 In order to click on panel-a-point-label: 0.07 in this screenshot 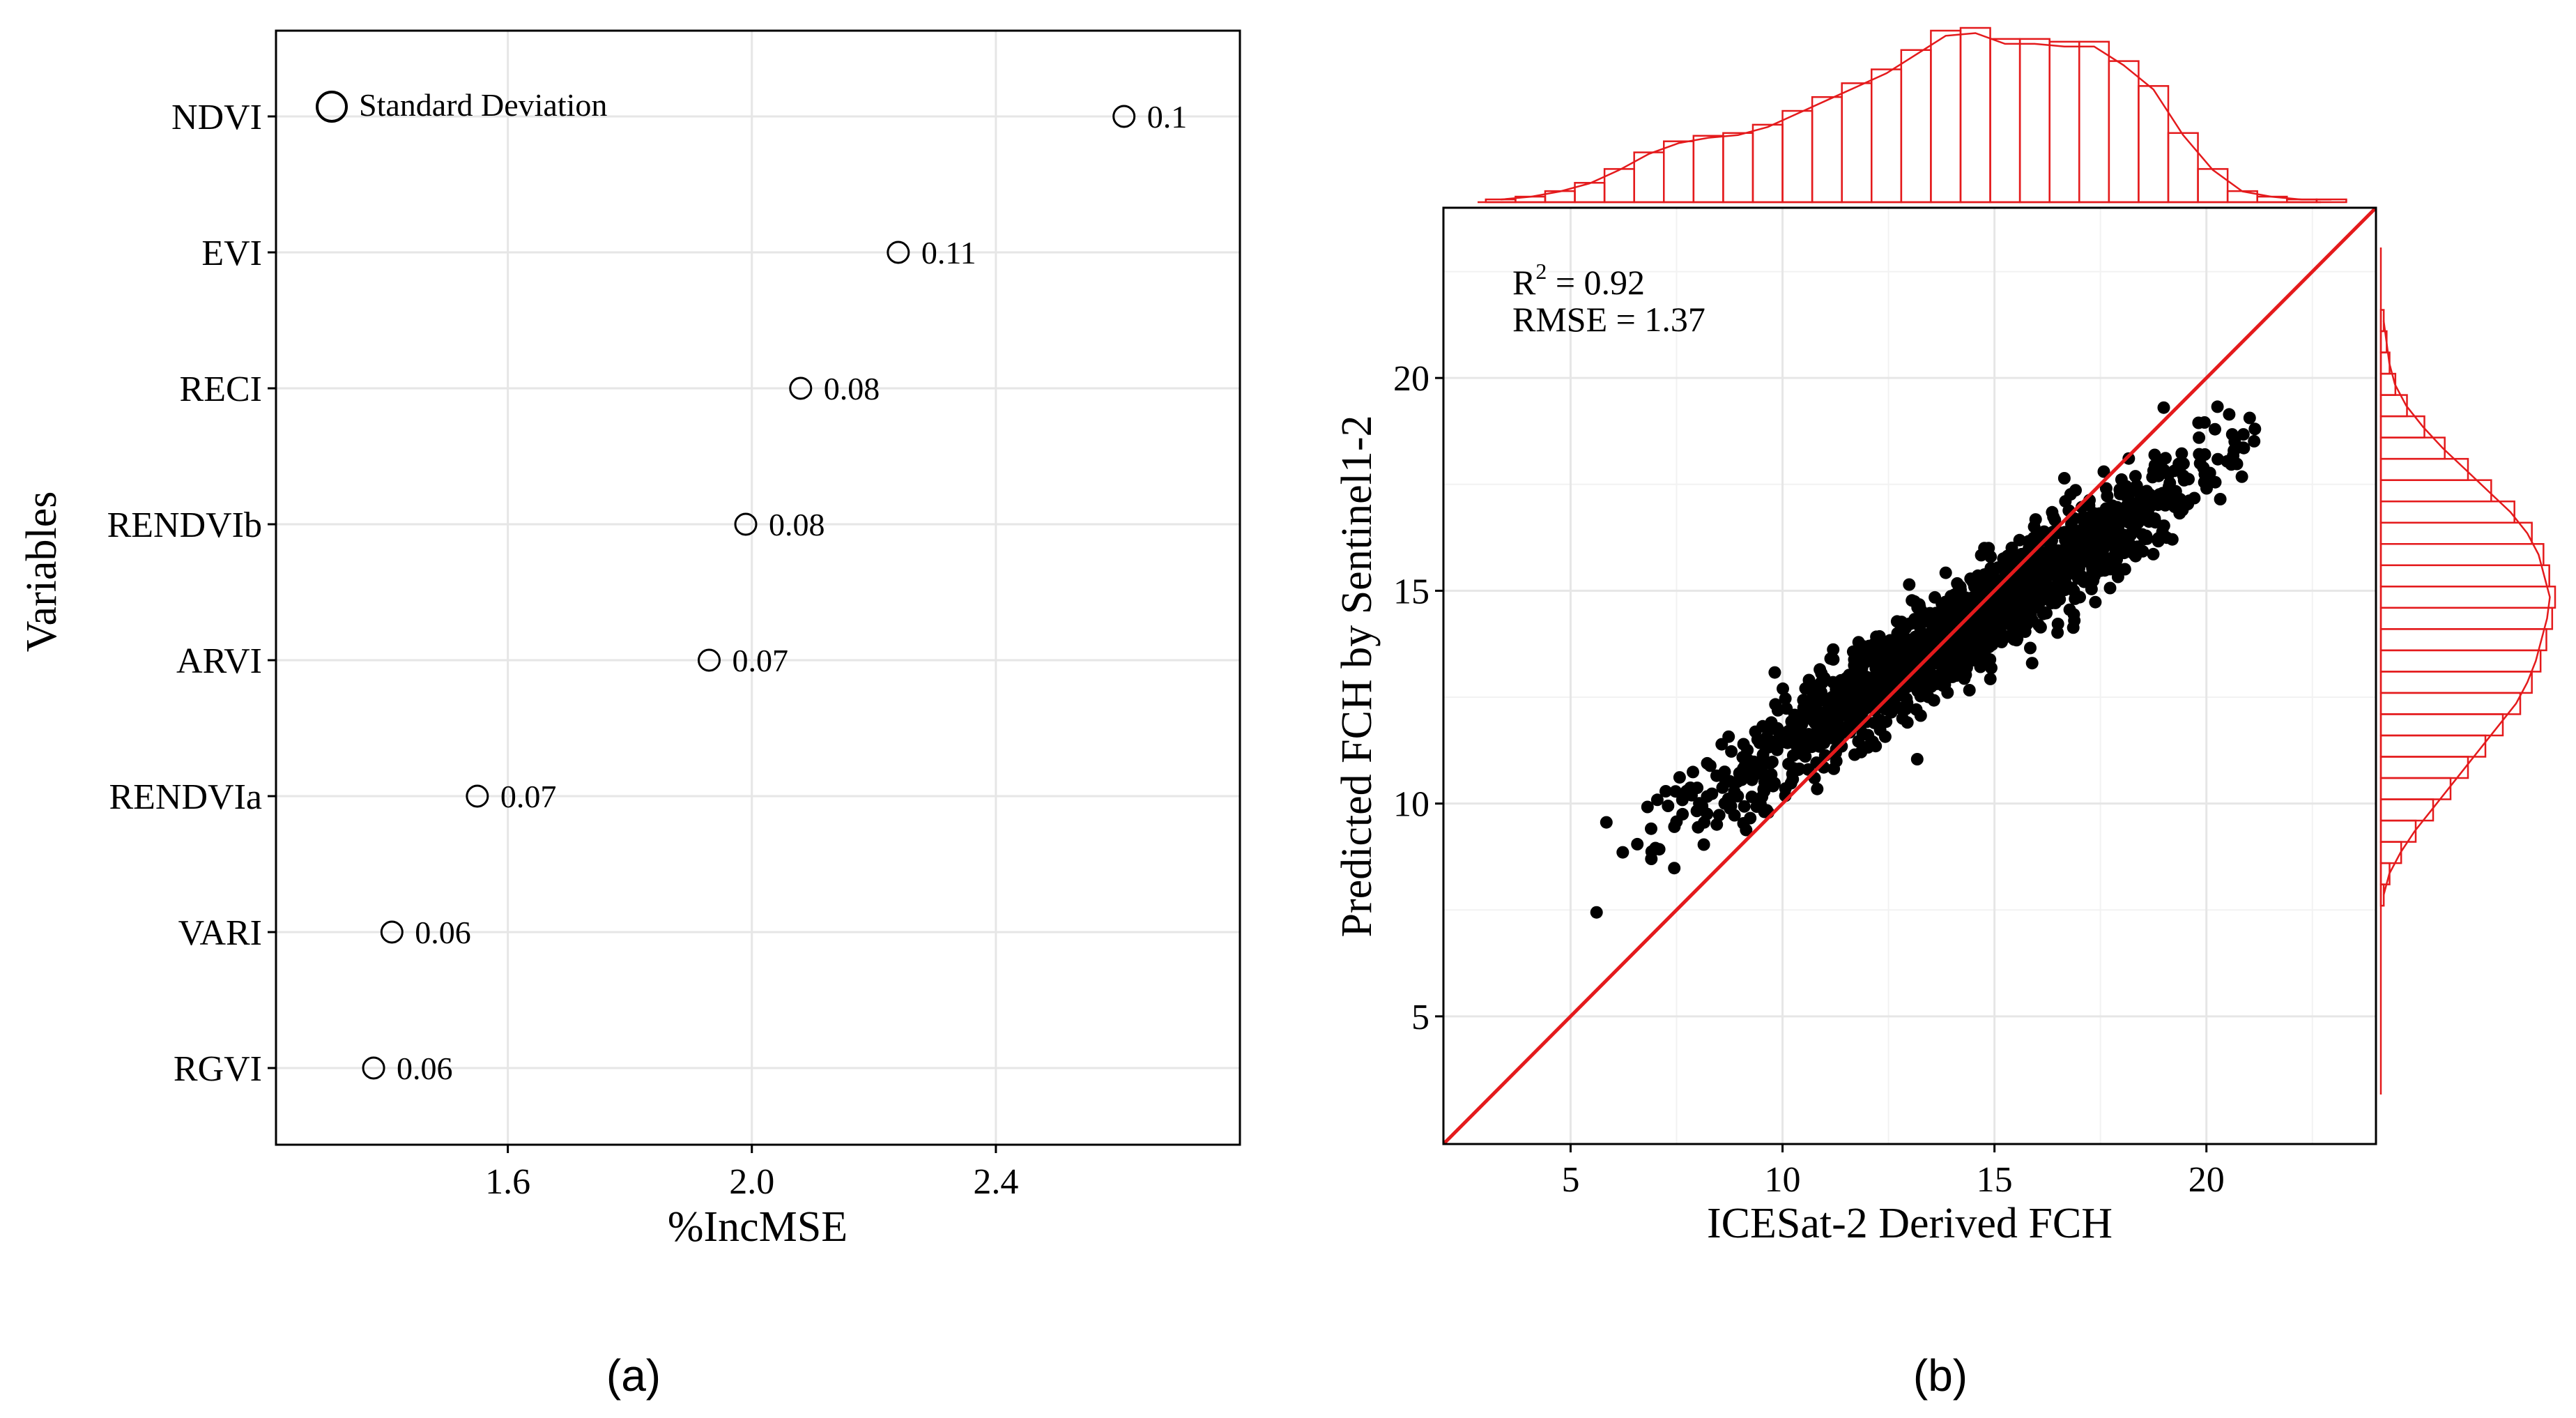, I will do `click(760, 660)`.